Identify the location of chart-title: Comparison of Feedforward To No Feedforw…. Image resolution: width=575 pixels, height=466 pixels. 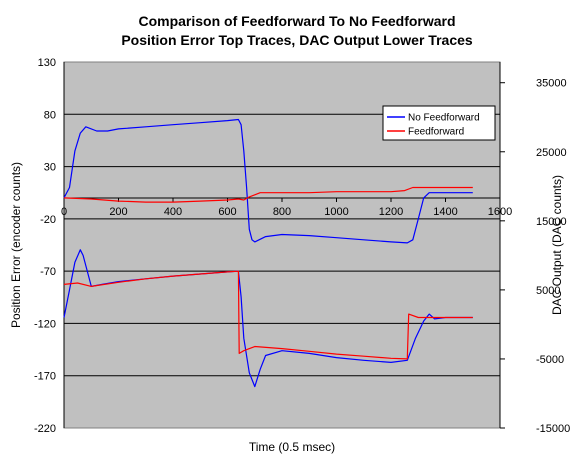
(297, 30).